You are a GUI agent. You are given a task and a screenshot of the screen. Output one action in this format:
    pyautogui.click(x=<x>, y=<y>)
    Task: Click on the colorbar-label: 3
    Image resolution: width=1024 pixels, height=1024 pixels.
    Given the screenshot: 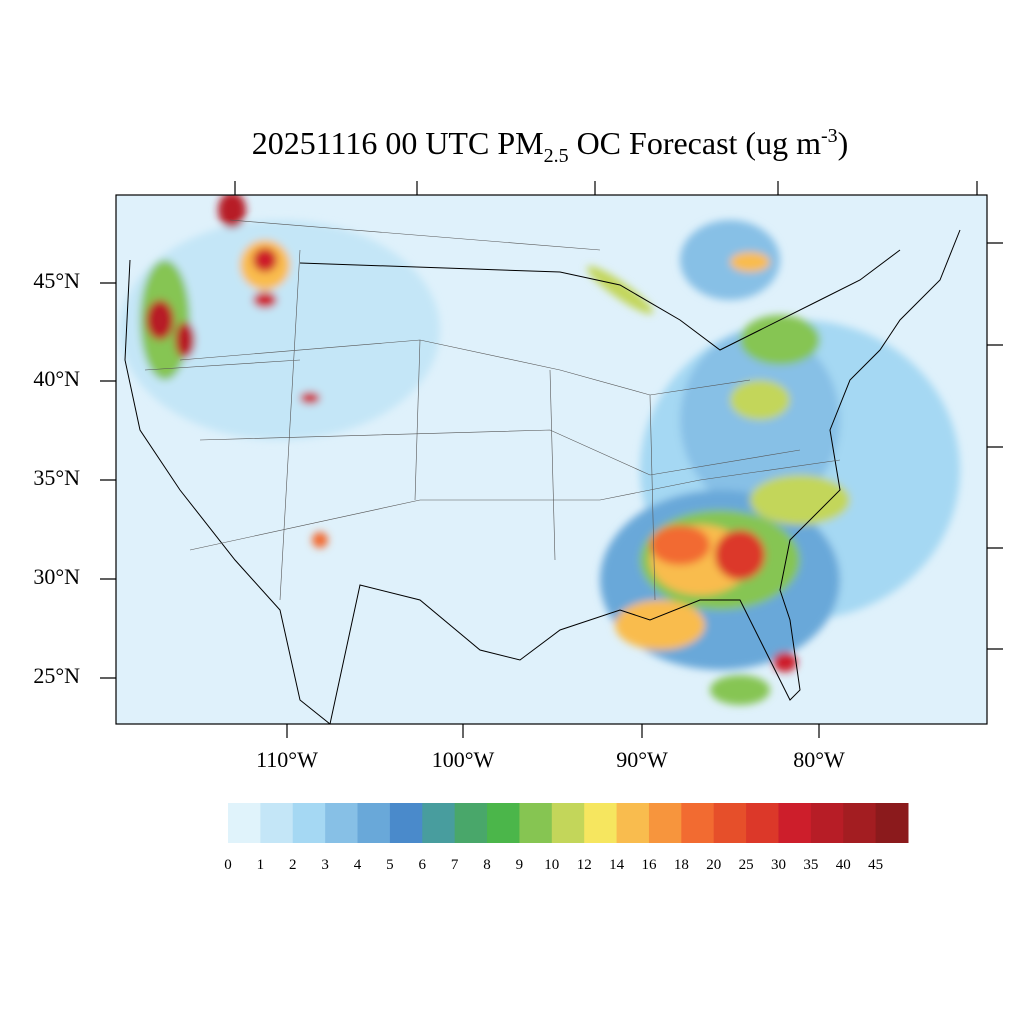 What is the action you would take?
    pyautogui.click(x=325, y=865)
    